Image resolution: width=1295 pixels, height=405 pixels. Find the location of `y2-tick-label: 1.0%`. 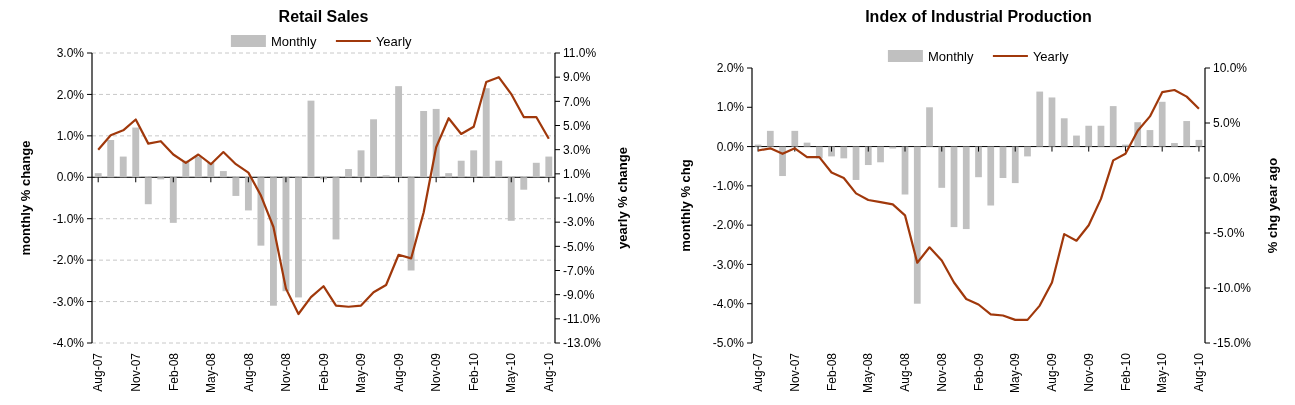

y2-tick-label: 1.0% is located at coordinates (577, 174).